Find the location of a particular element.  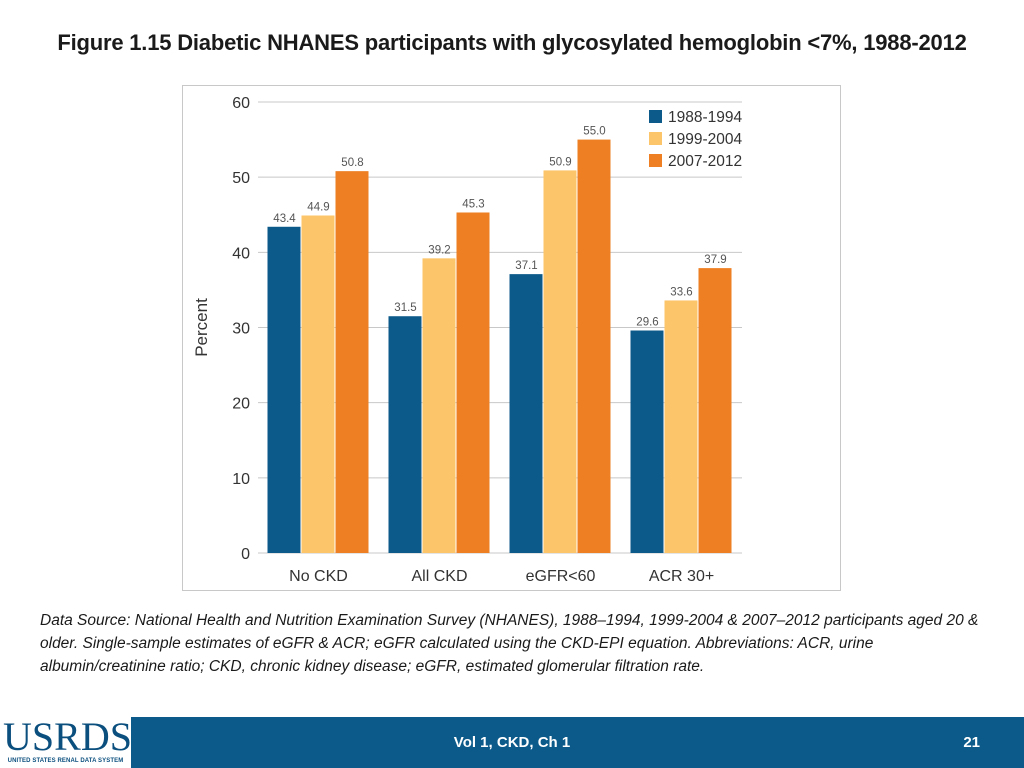

bar-all-ckd-1999-2004 is located at coordinates (439, 405).